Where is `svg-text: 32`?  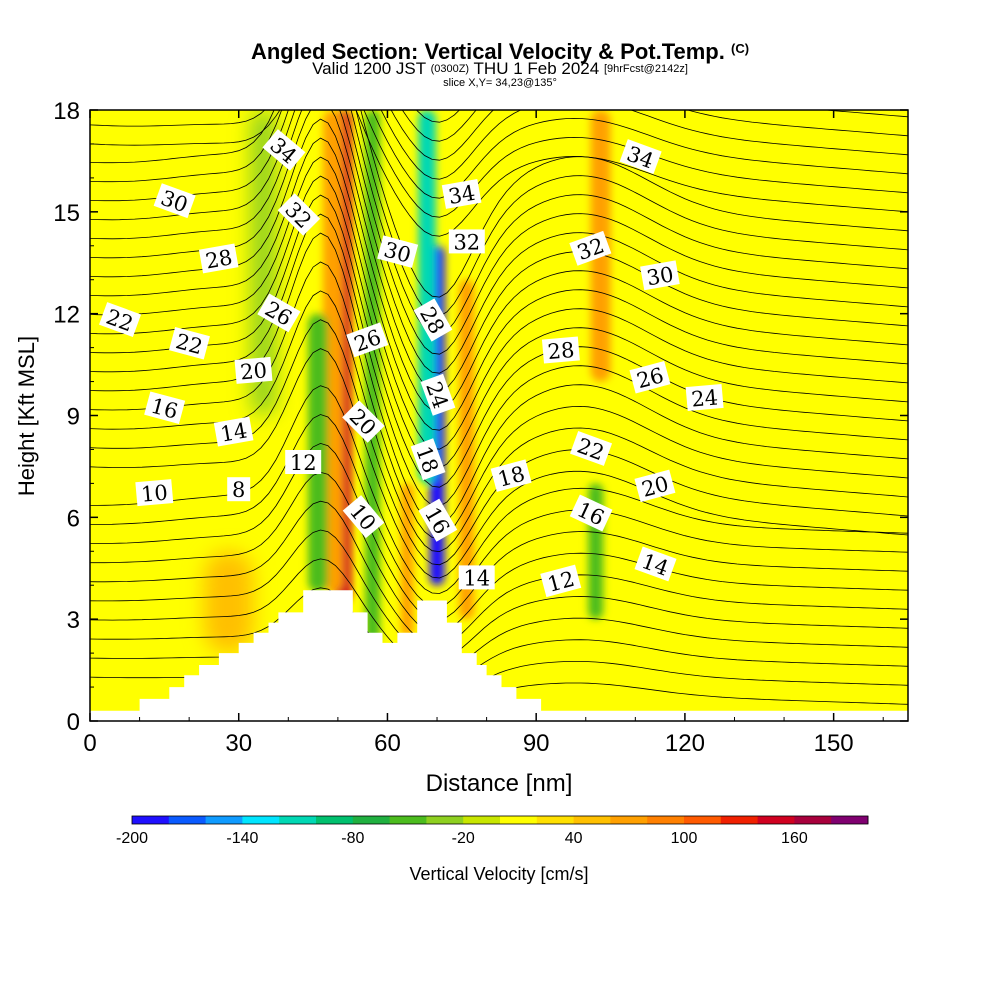 svg-text: 32 is located at coordinates (466, 242).